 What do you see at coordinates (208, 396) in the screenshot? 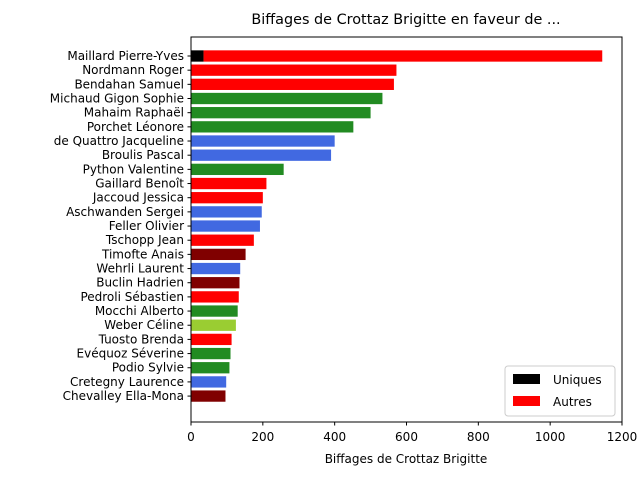
I see `bar-autres-chevalley-ella-mona` at bounding box center [208, 396].